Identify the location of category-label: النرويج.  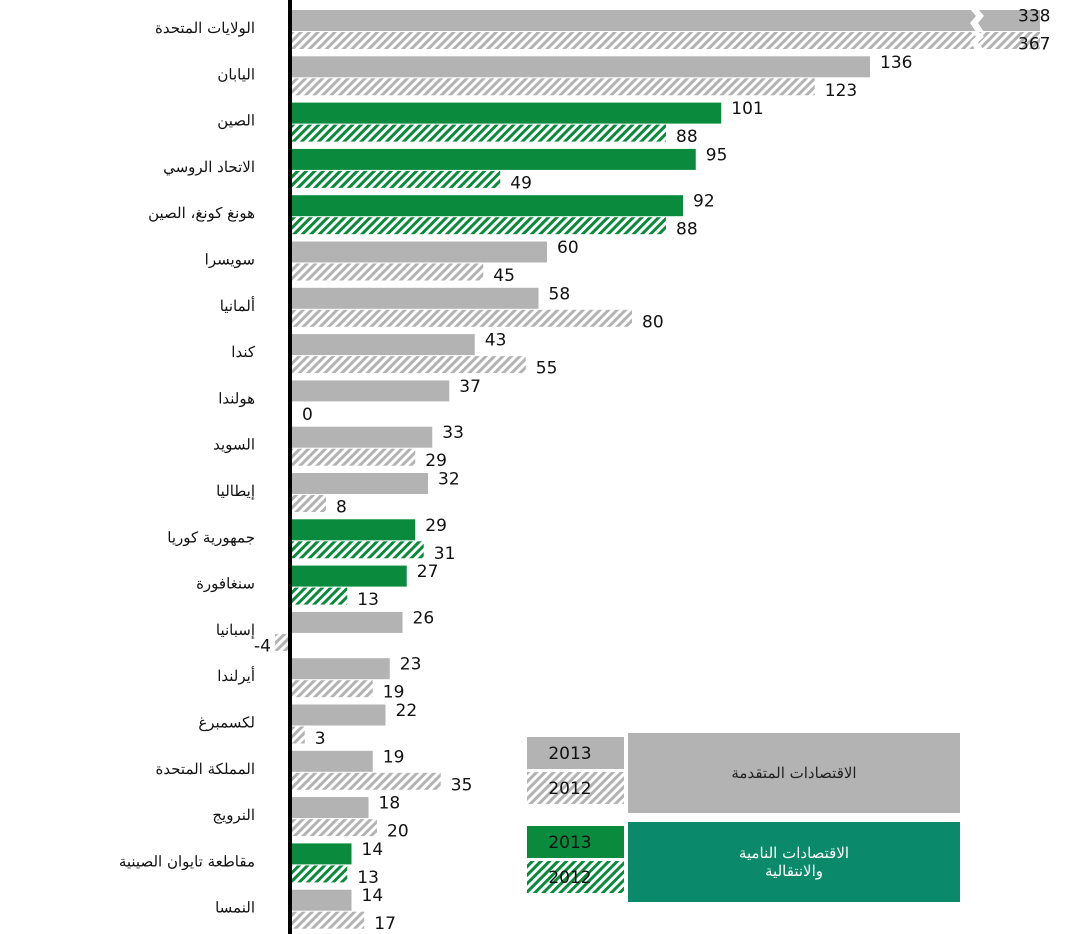
(233, 815).